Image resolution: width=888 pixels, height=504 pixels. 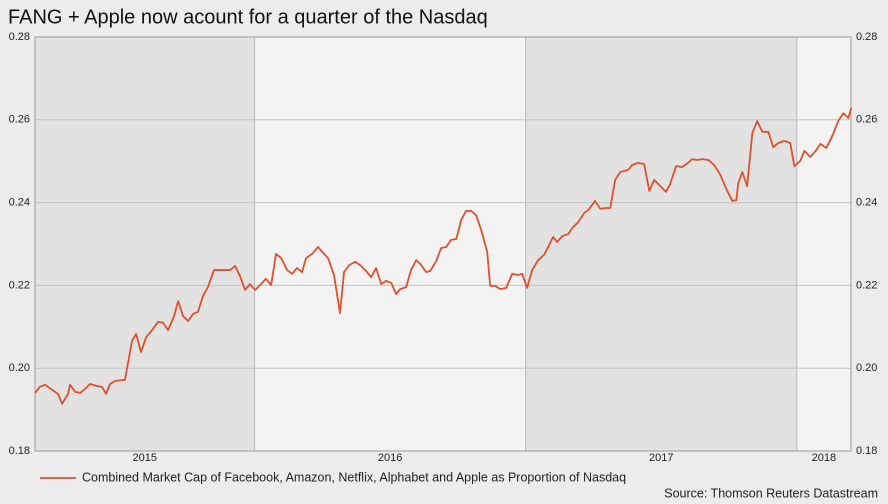 What do you see at coordinates (823, 244) in the screenshot?
I see `year-band` at bounding box center [823, 244].